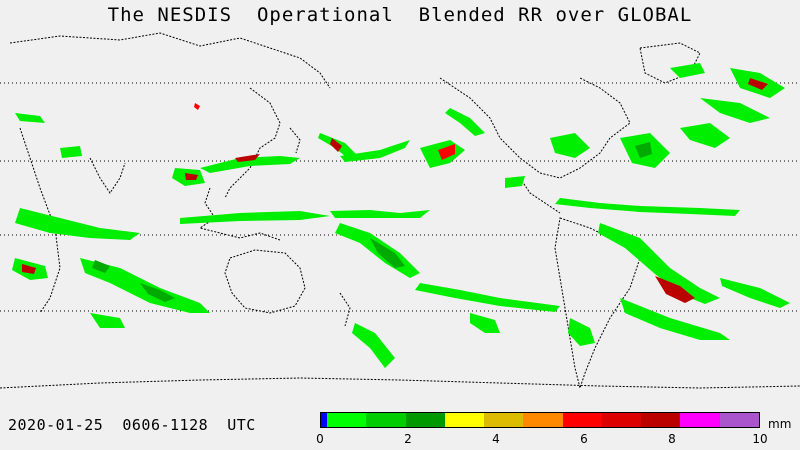  Describe the element at coordinates (735, 110) in the screenshot. I see `precip-band-europe` at that location.